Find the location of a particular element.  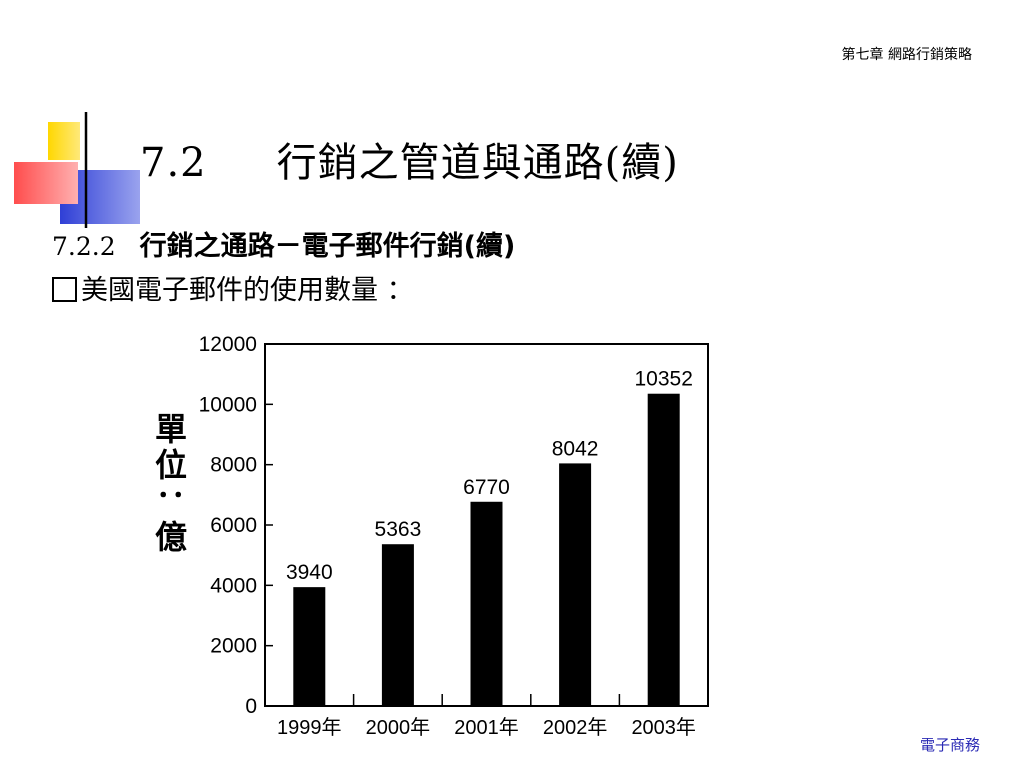

blue-square is located at coordinates (100, 197).